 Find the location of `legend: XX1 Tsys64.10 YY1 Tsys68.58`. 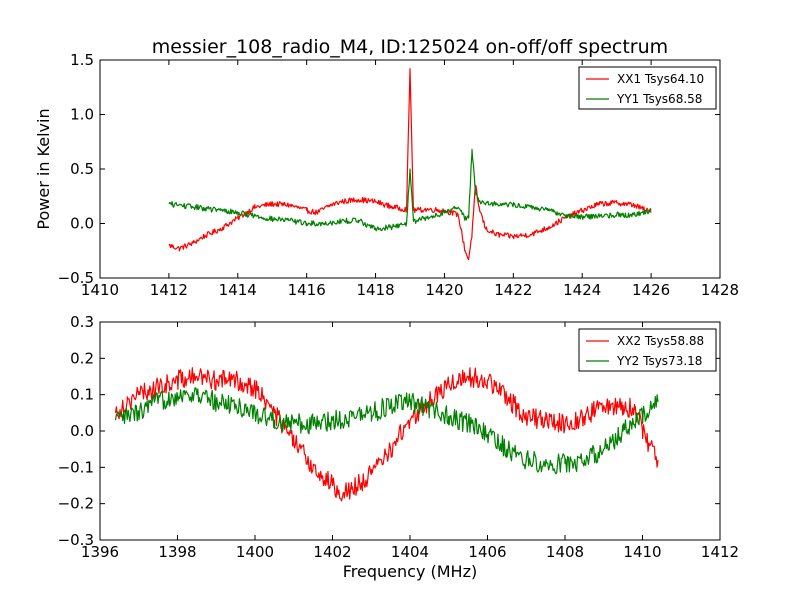

legend: XX1 Tsys64.10 YY1 Tsys68.58 is located at coordinates (647, 88).